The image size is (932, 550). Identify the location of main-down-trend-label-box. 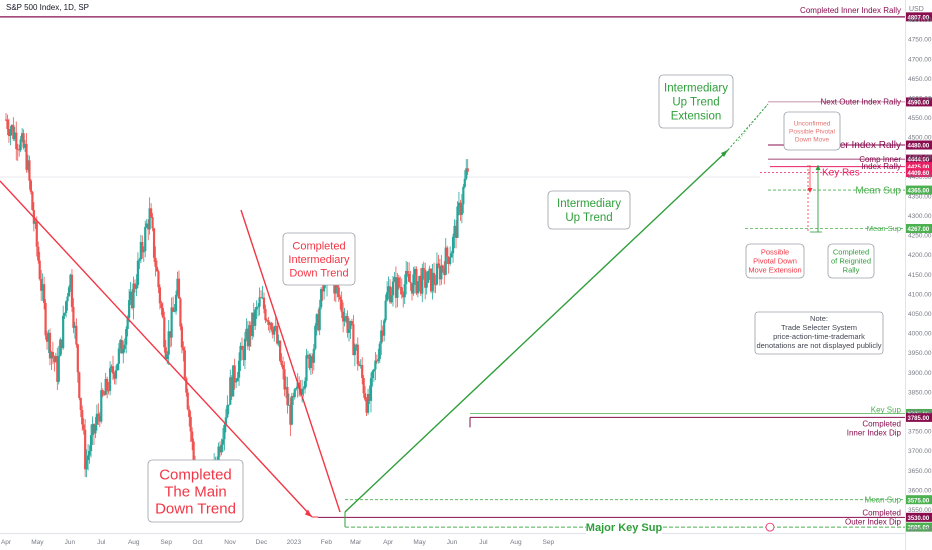
(195, 491).